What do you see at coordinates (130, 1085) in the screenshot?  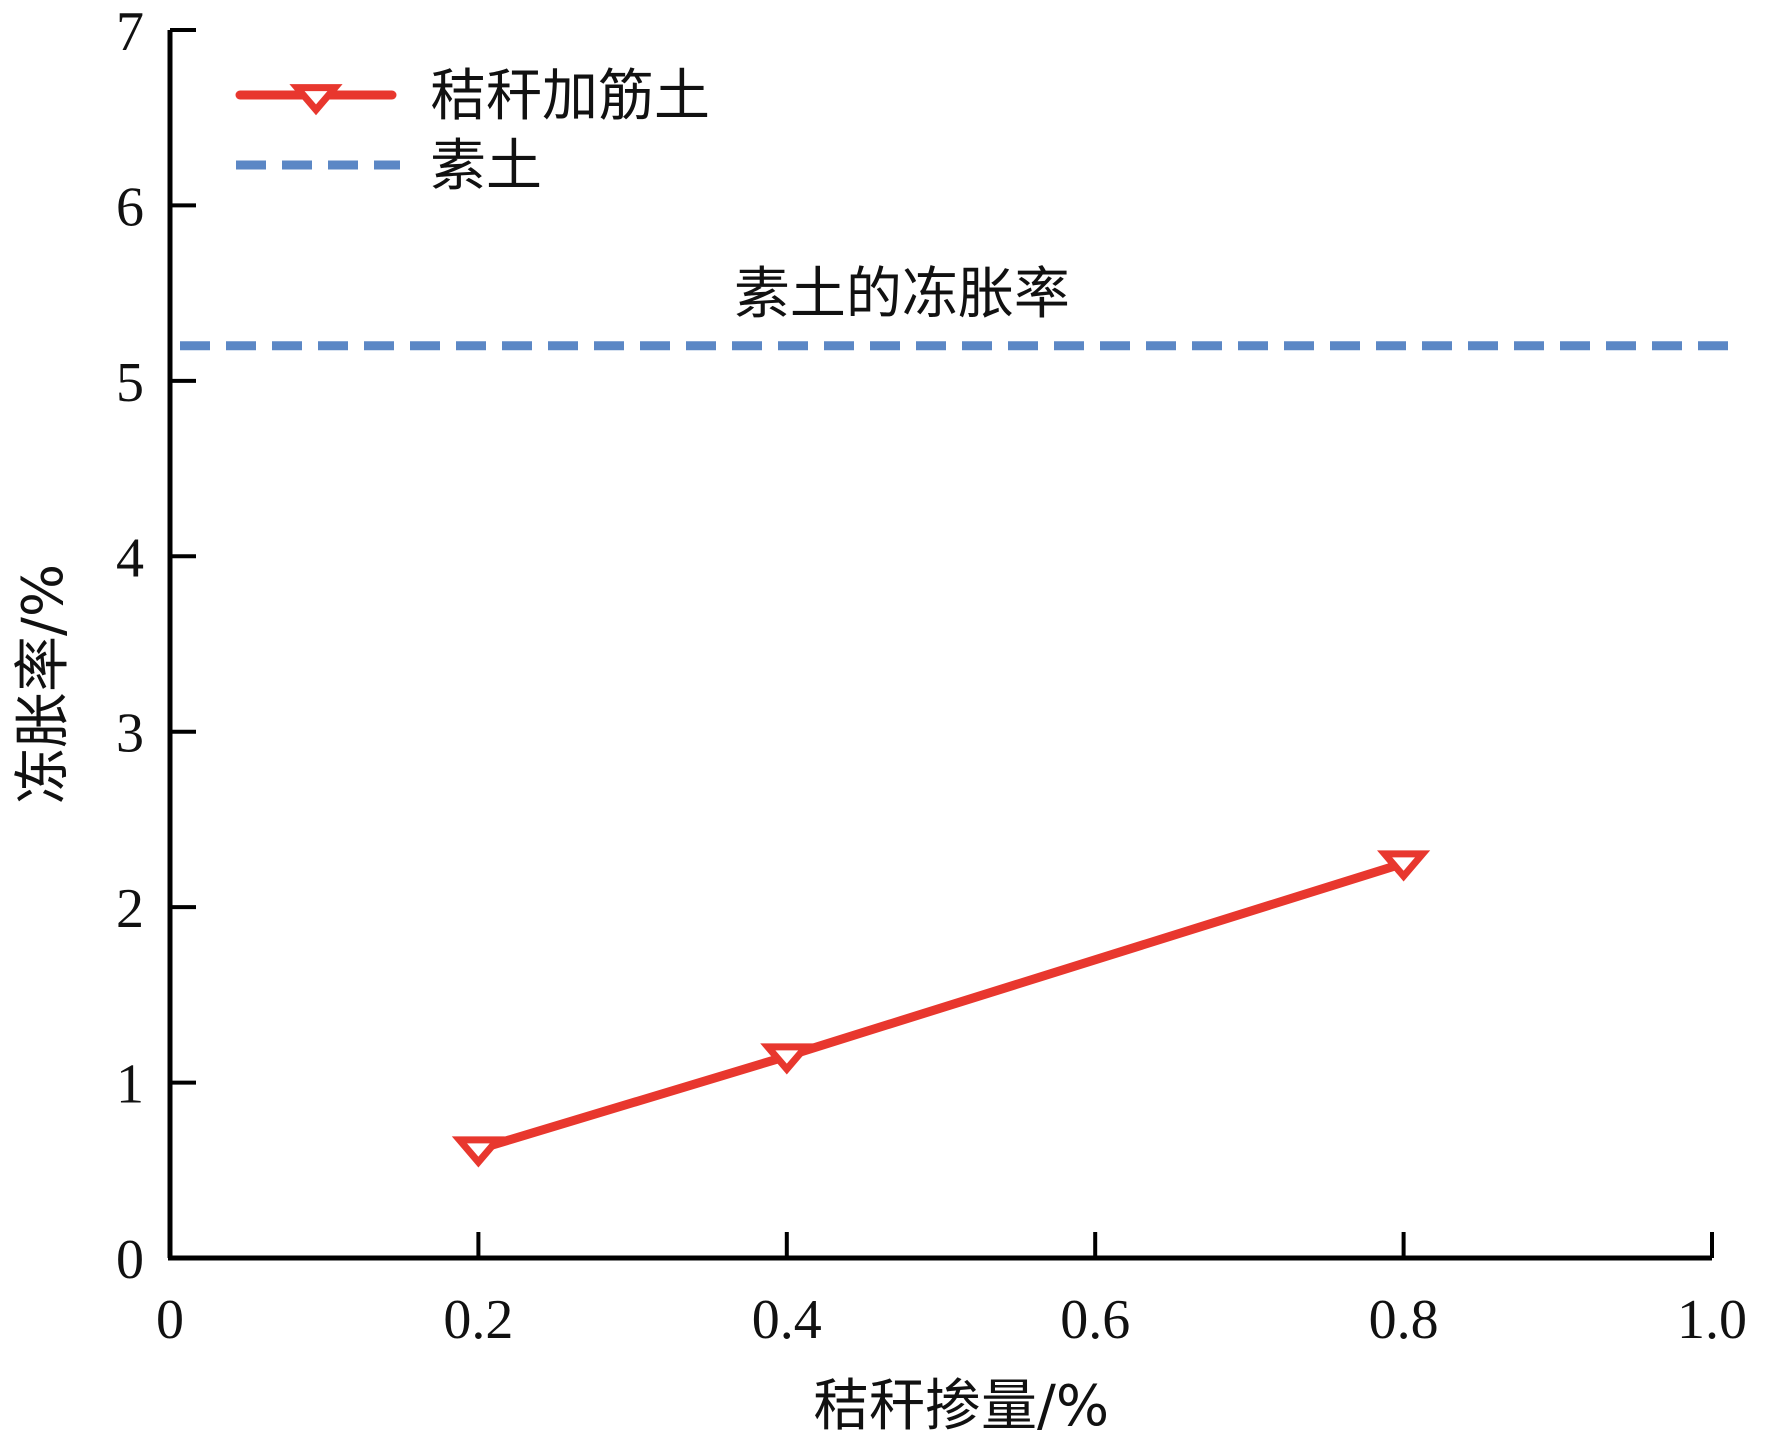 I see `y-tick-label: 1` at bounding box center [130, 1085].